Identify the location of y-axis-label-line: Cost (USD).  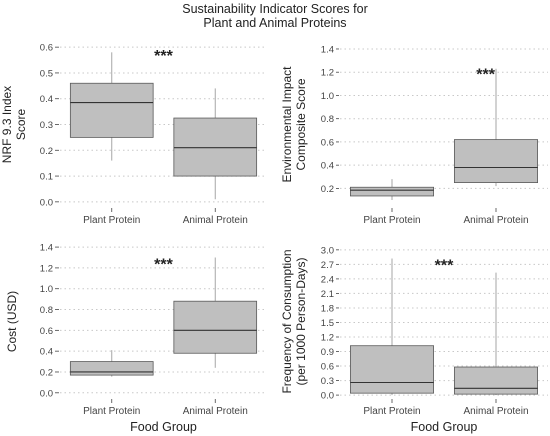
(12, 321).